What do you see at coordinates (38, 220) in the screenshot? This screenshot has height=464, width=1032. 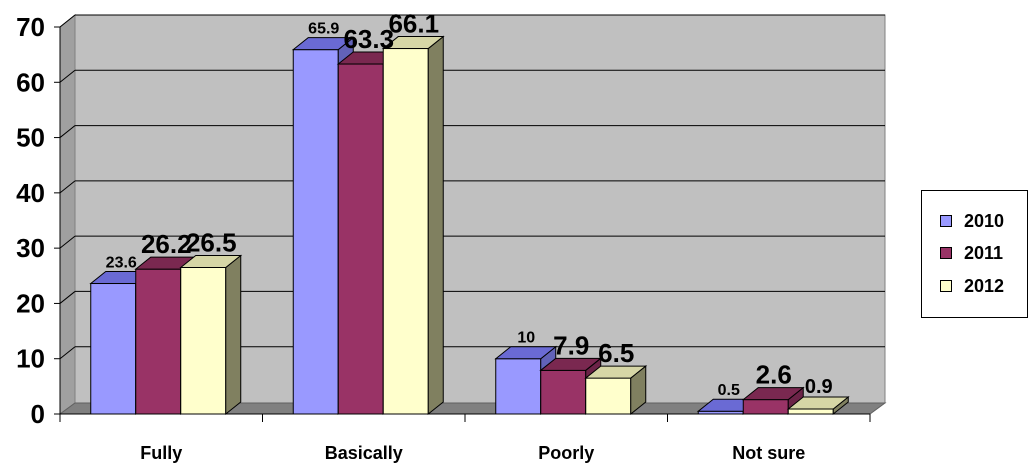 I see `y-axis: 0 10 20 30 40 50 60 70` at bounding box center [38, 220].